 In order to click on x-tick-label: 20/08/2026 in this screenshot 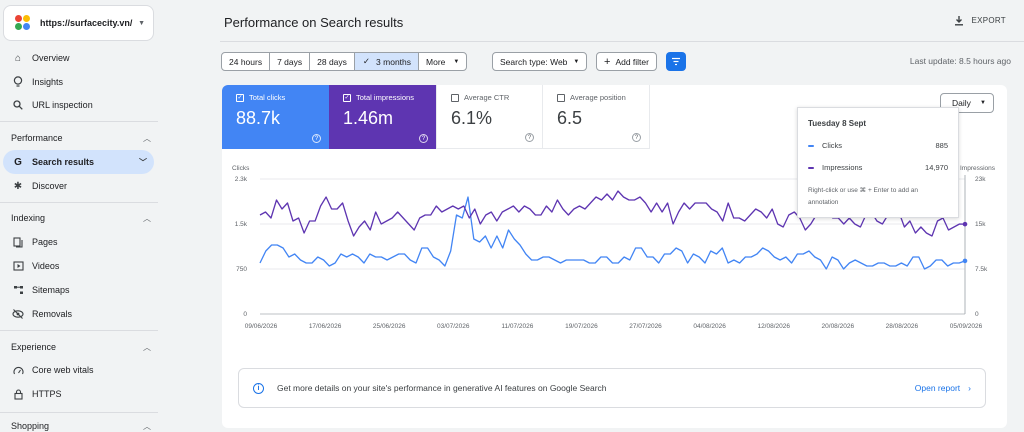, I will do `click(838, 326)`.